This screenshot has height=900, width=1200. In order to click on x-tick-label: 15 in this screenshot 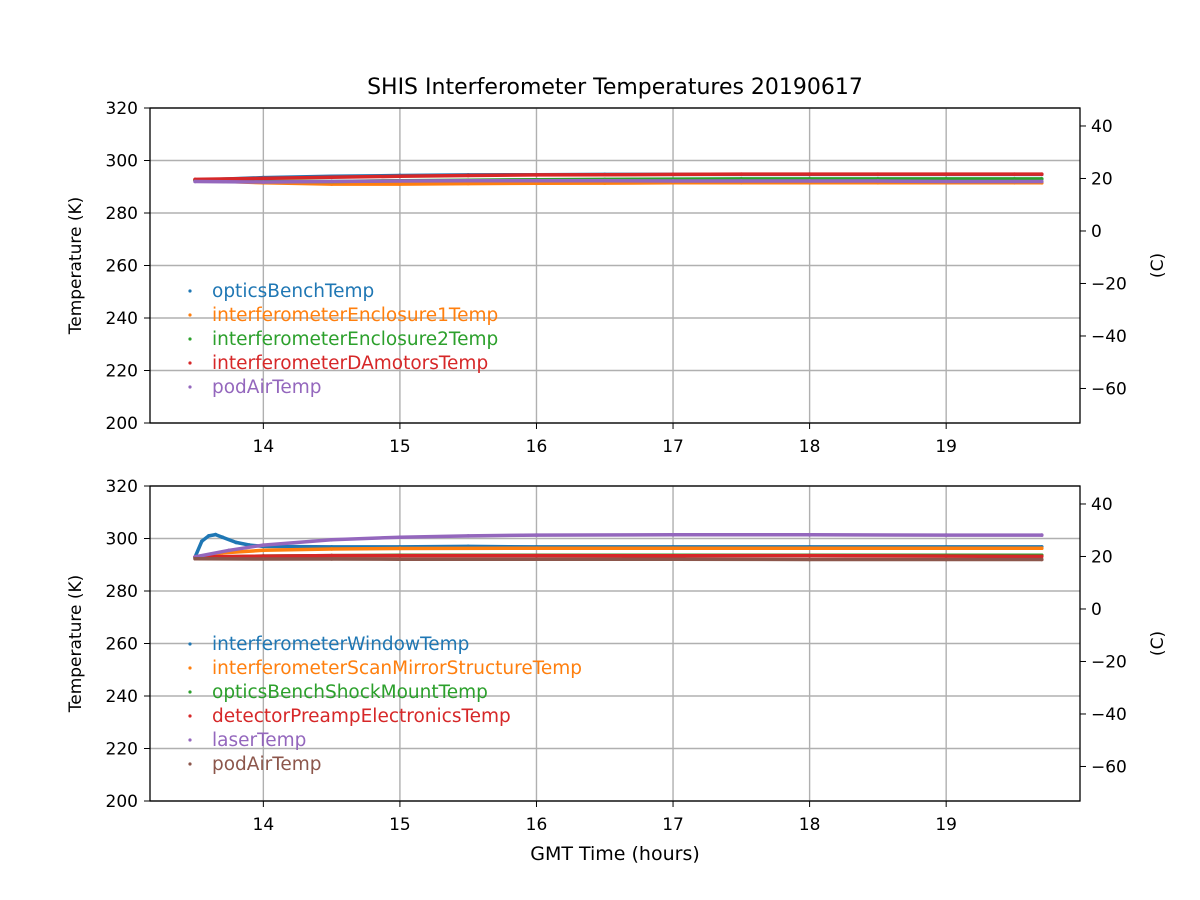, I will do `click(400, 447)`.